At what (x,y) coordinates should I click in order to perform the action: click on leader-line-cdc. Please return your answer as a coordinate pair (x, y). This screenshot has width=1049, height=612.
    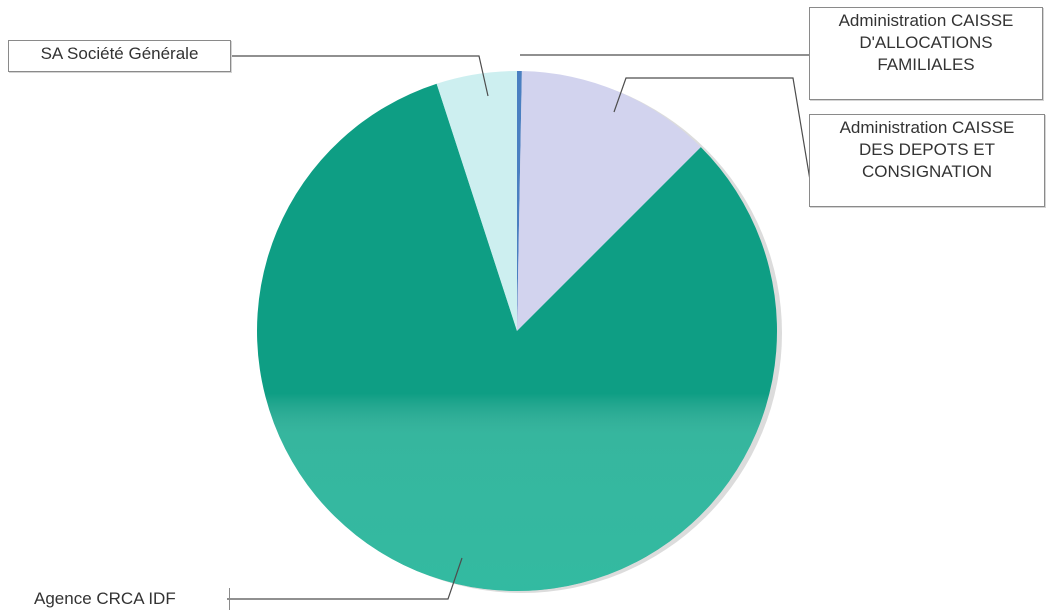
    Looking at the image, I should click on (712, 129).